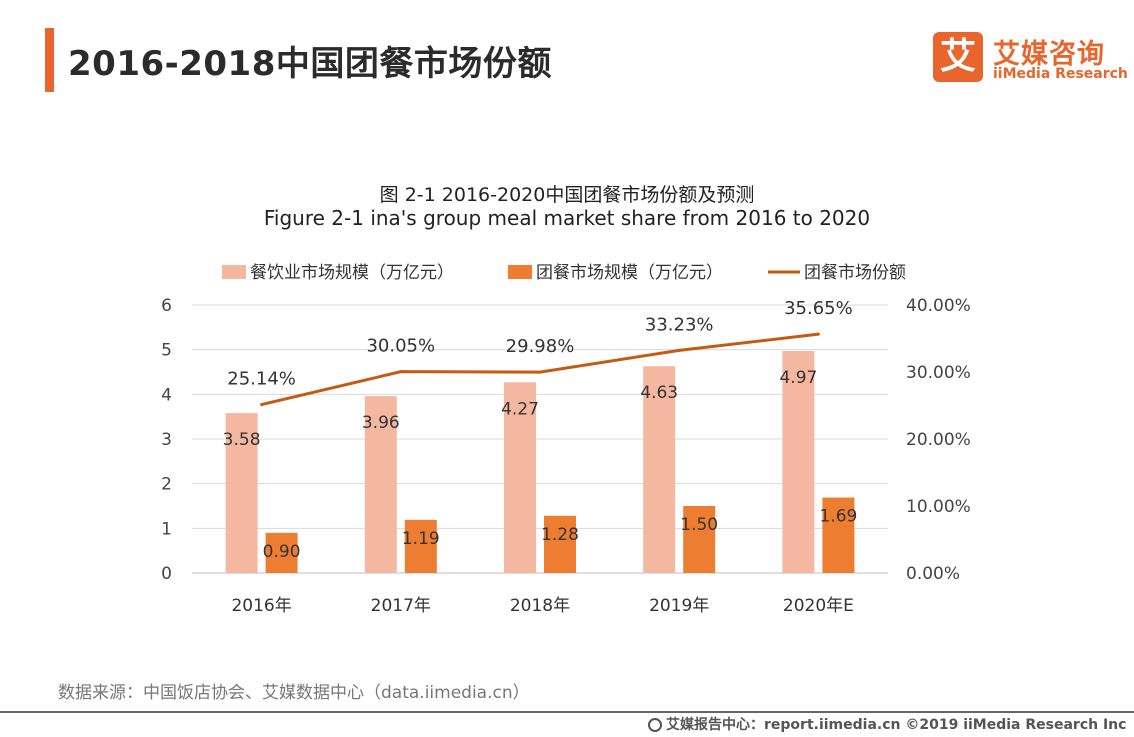 The width and height of the screenshot is (1134, 737). I want to click on data-source: 数据来源：中国饭店协会、艾媒数据中心（data.iimedia.cn）, so click(294, 693).